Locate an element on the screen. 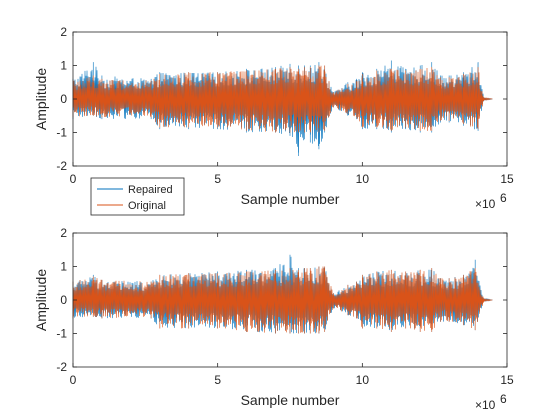  trace-group is located at coordinates (282, 294).